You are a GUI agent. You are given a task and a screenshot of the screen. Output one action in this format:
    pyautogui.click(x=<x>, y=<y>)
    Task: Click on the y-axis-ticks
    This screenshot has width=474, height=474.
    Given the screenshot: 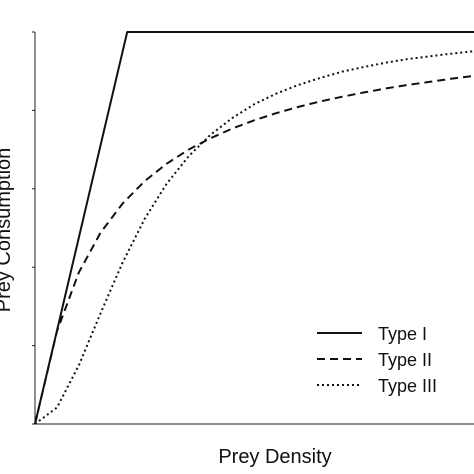 What is the action you would take?
    pyautogui.click(x=33, y=228)
    